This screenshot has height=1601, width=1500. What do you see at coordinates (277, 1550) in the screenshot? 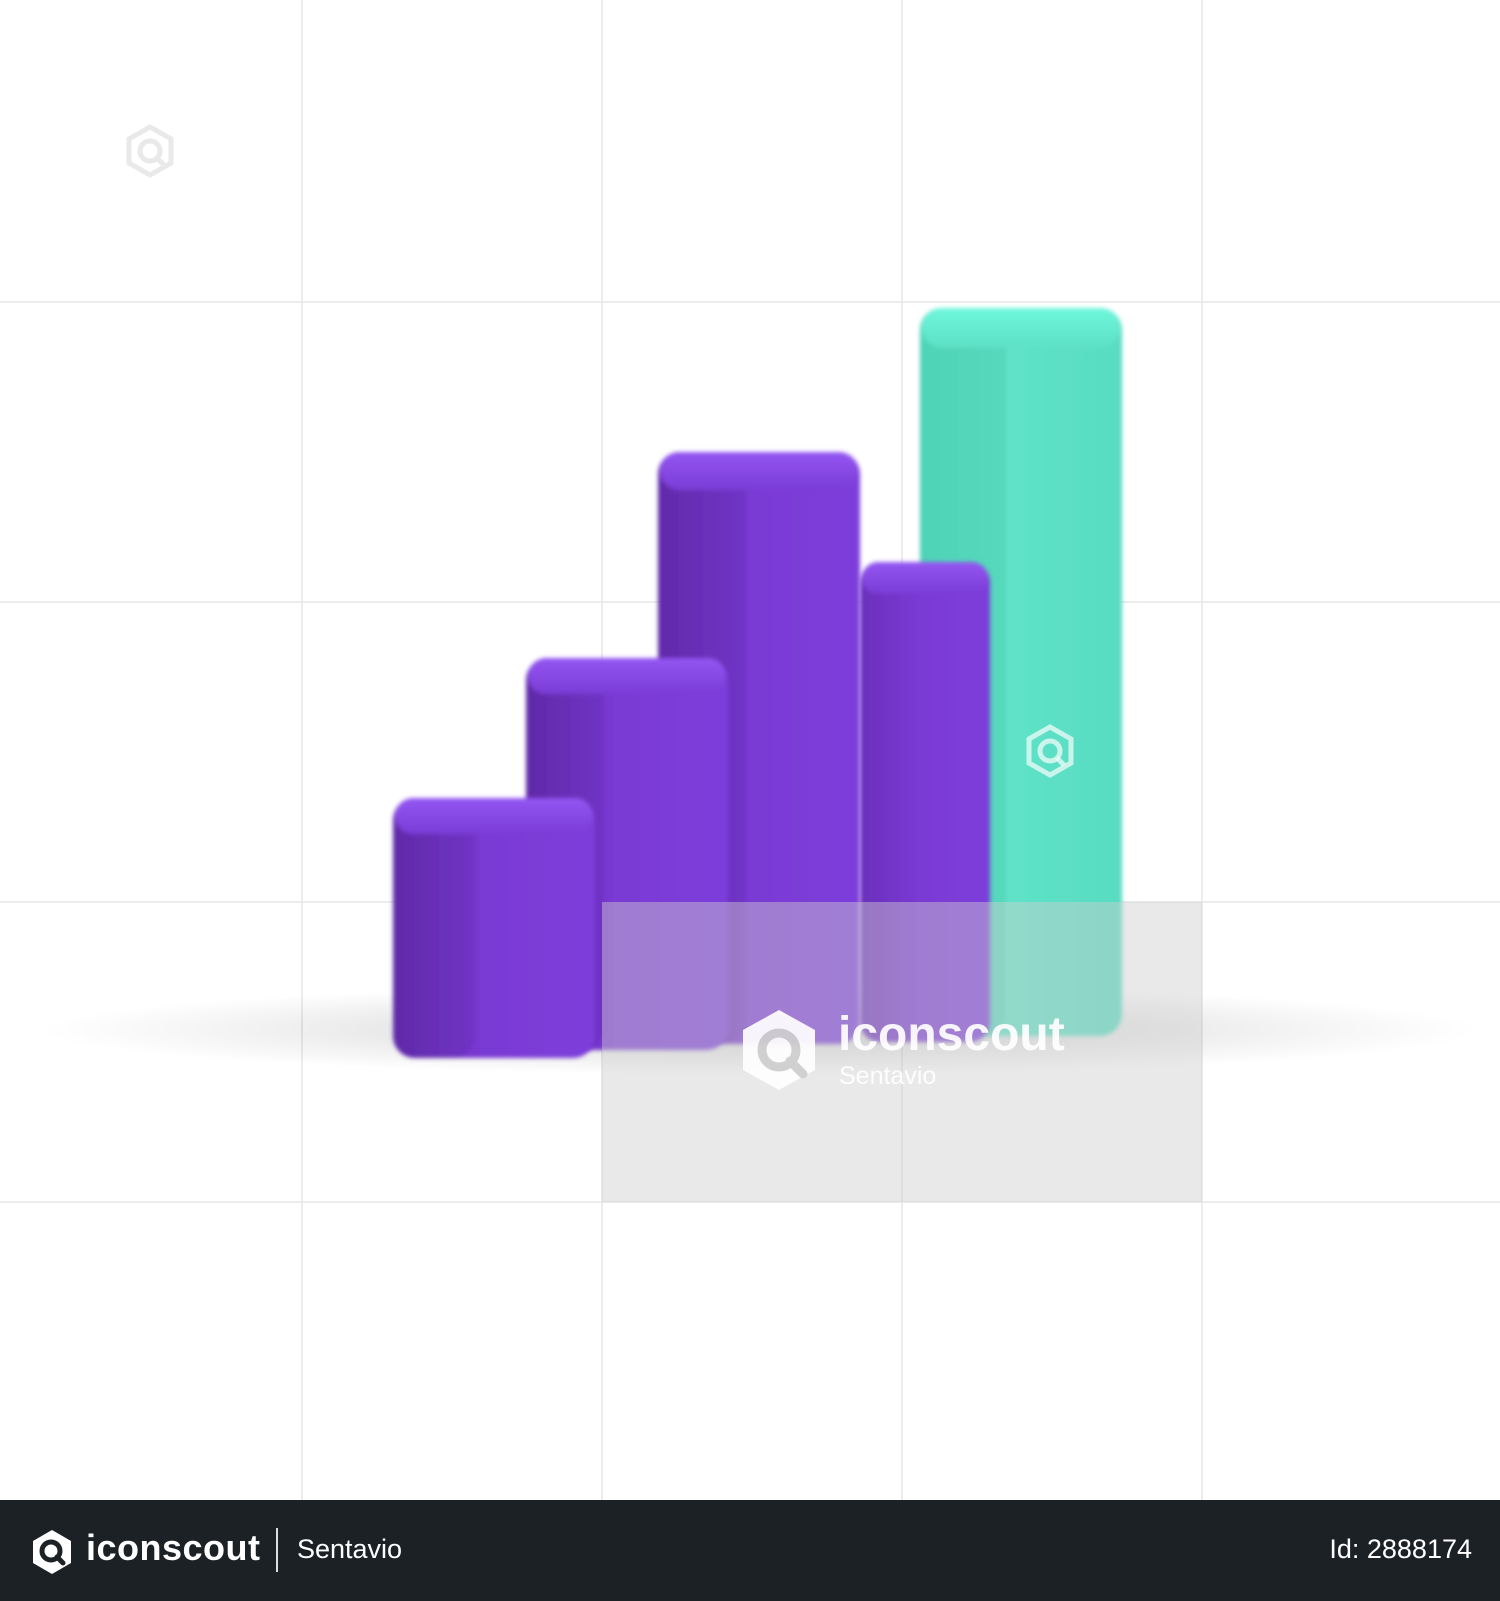
I see `footer-divider` at bounding box center [277, 1550].